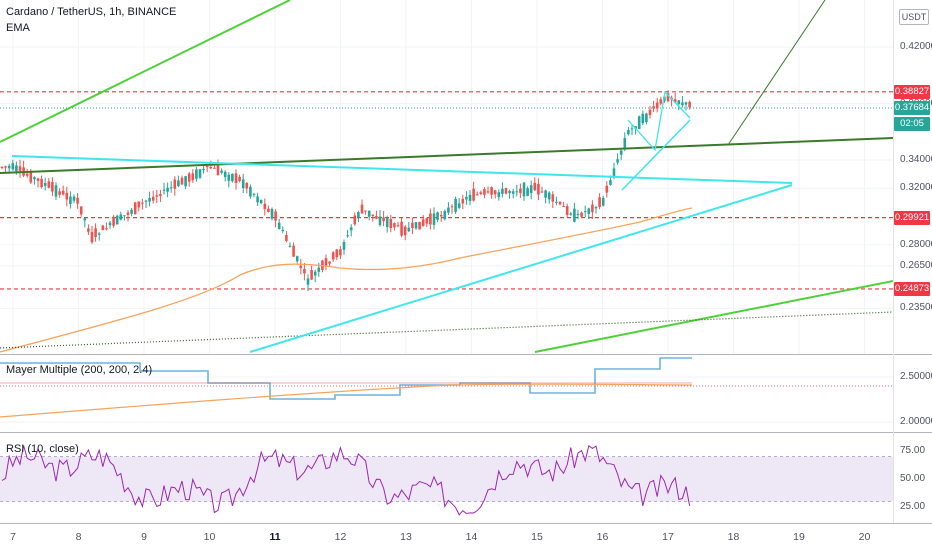  I want to click on mayer-chart-svg, so click(446, 390).